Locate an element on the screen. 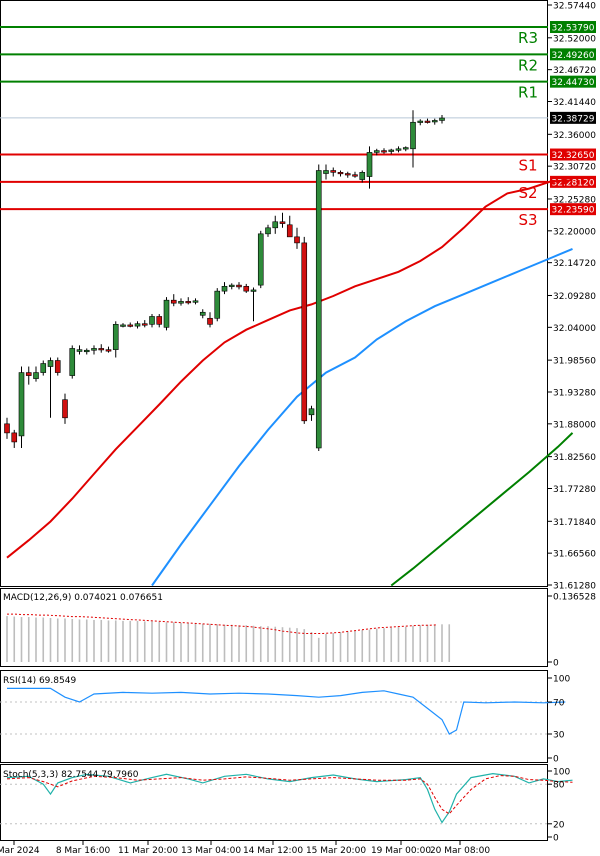  rsi-tick-label: 0 is located at coordinates (556, 760).